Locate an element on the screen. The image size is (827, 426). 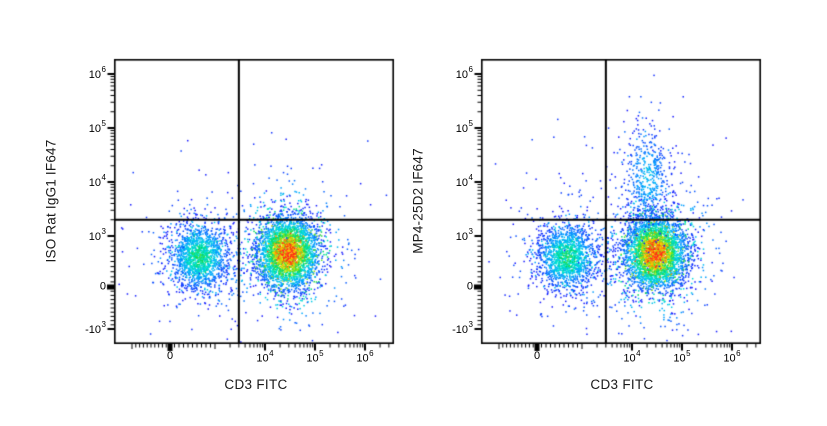
y-axis-label-left: ISO Rat IgG1 IF647 is located at coordinates (51, 201).